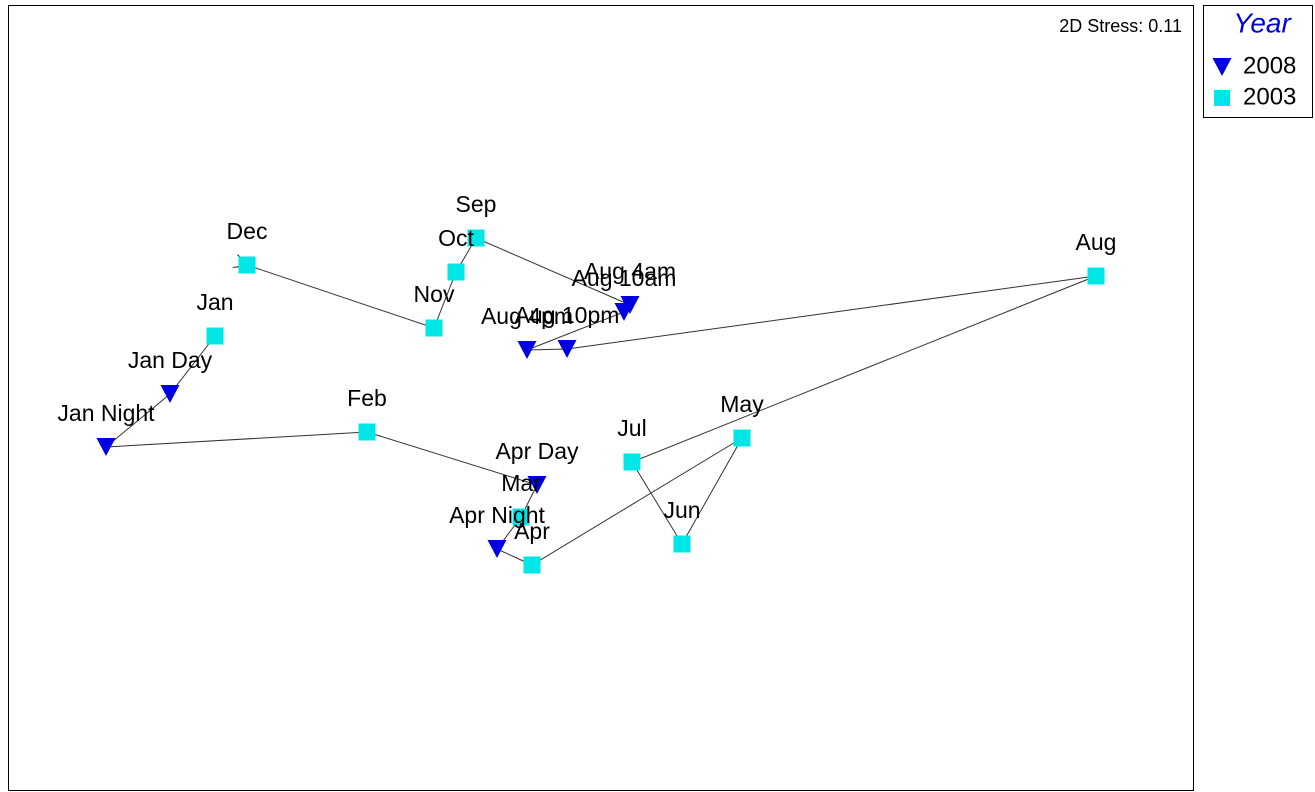  What do you see at coordinates (247, 231) in the screenshot?
I see `point-label: Dec` at bounding box center [247, 231].